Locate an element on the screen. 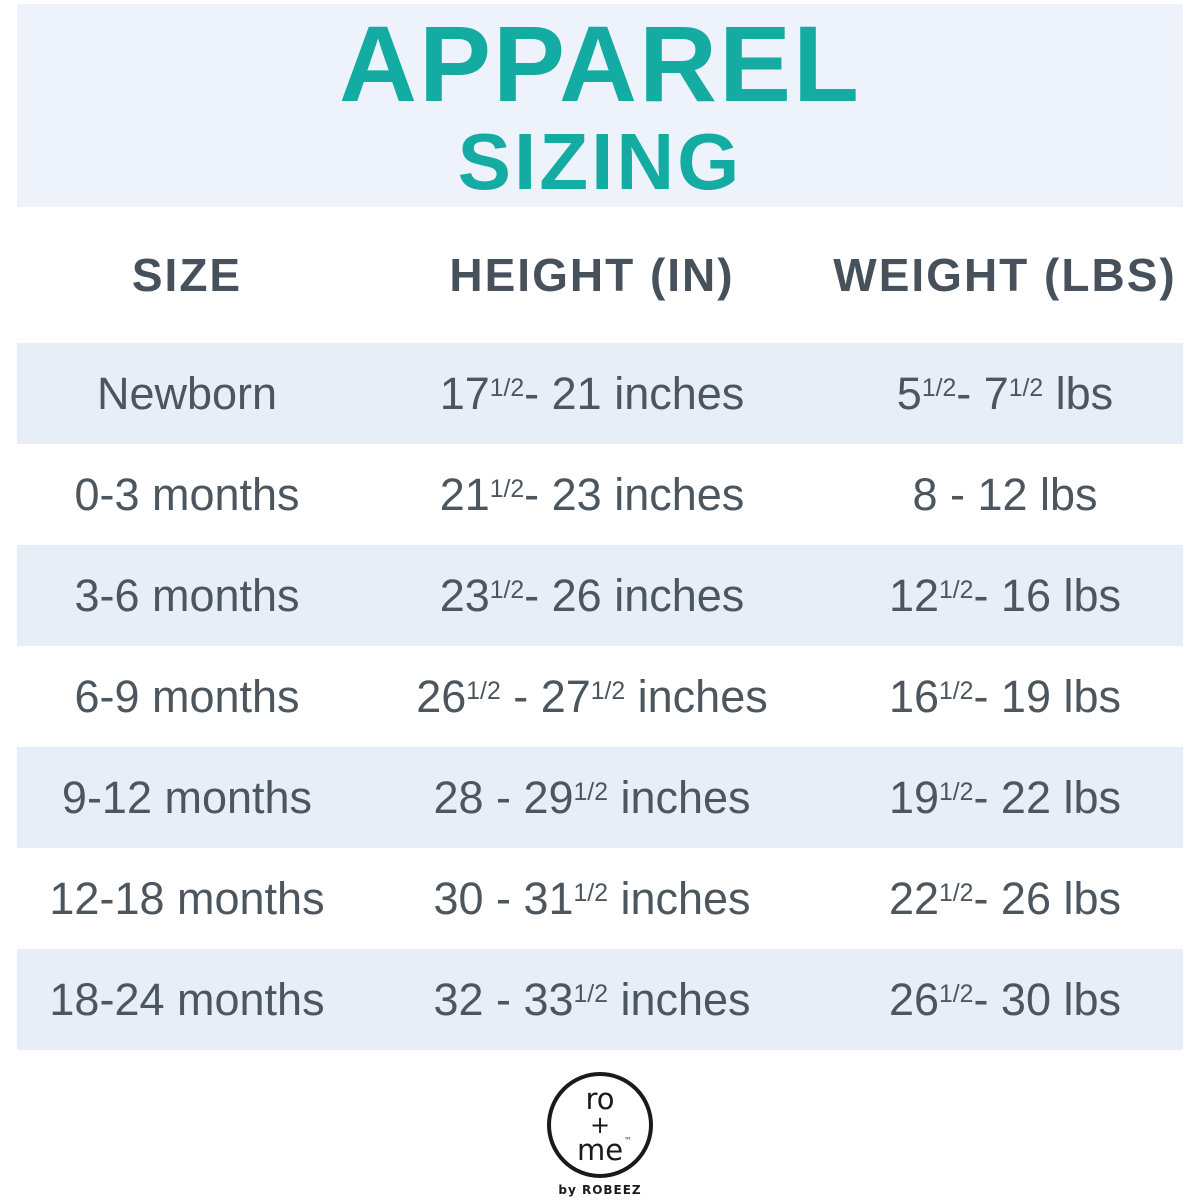 This screenshot has width=1200, height=1204. logo-text-ro: ro is located at coordinates (600, 1099).